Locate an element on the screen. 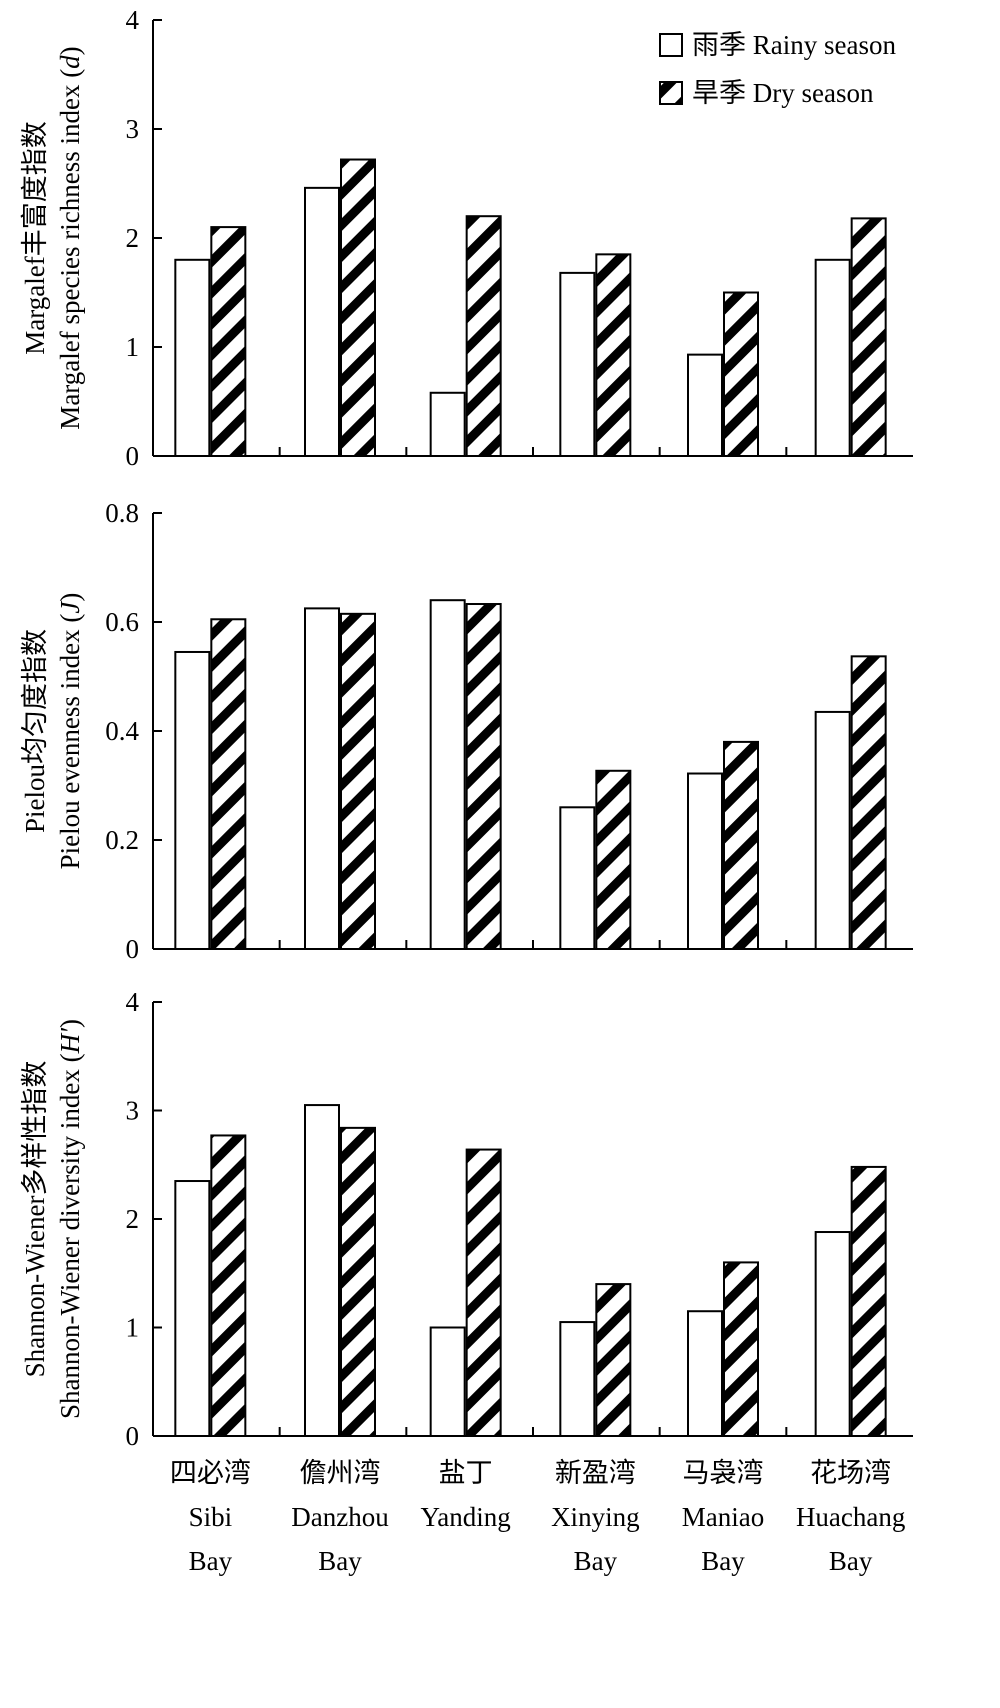  y-tick-label: 0.4 is located at coordinates (122, 731).